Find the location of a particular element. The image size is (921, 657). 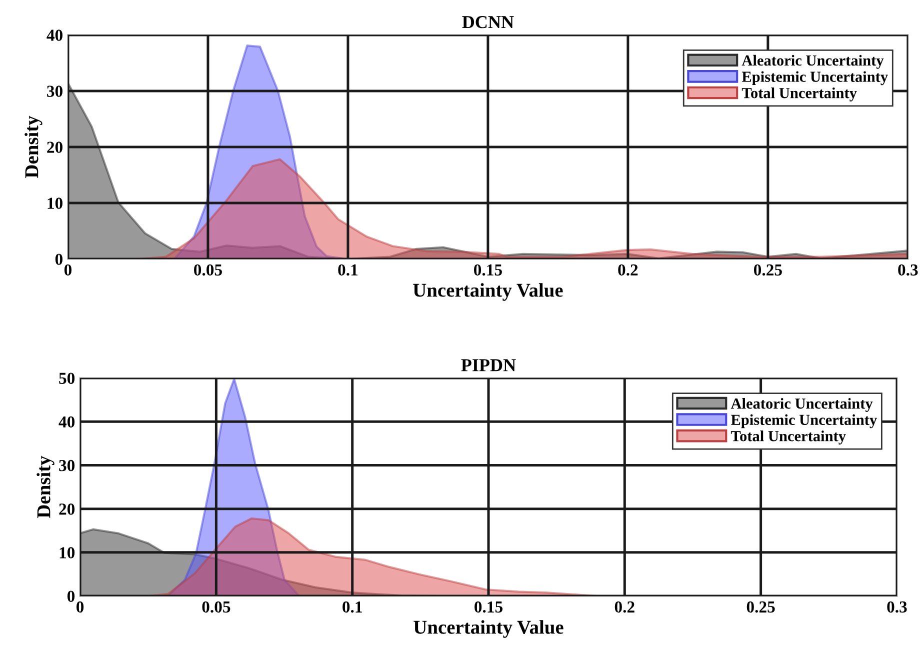

y-tick-label: 50 is located at coordinates (67, 378).